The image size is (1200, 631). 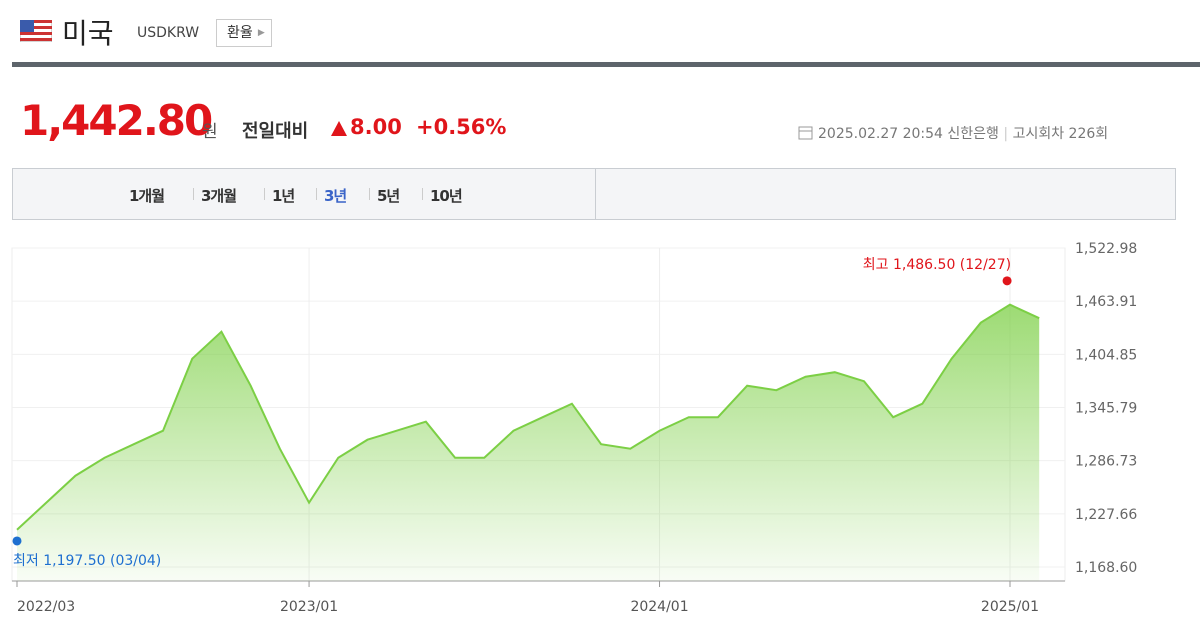 What do you see at coordinates (275, 131) in the screenshot?
I see `compare-label: 전일대비` at bounding box center [275, 131].